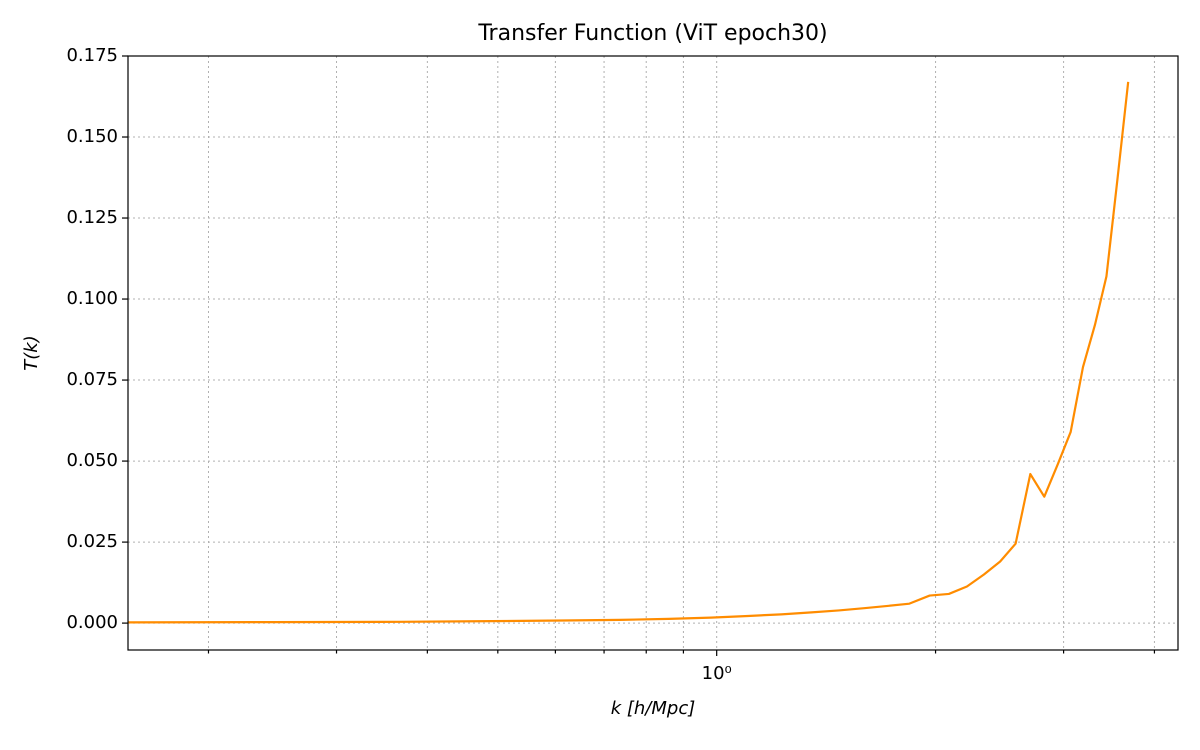 The width and height of the screenshot is (1200, 750). Describe the element at coordinates (92, 217) in the screenshot. I see `y-tick-label: 0.125` at that location.